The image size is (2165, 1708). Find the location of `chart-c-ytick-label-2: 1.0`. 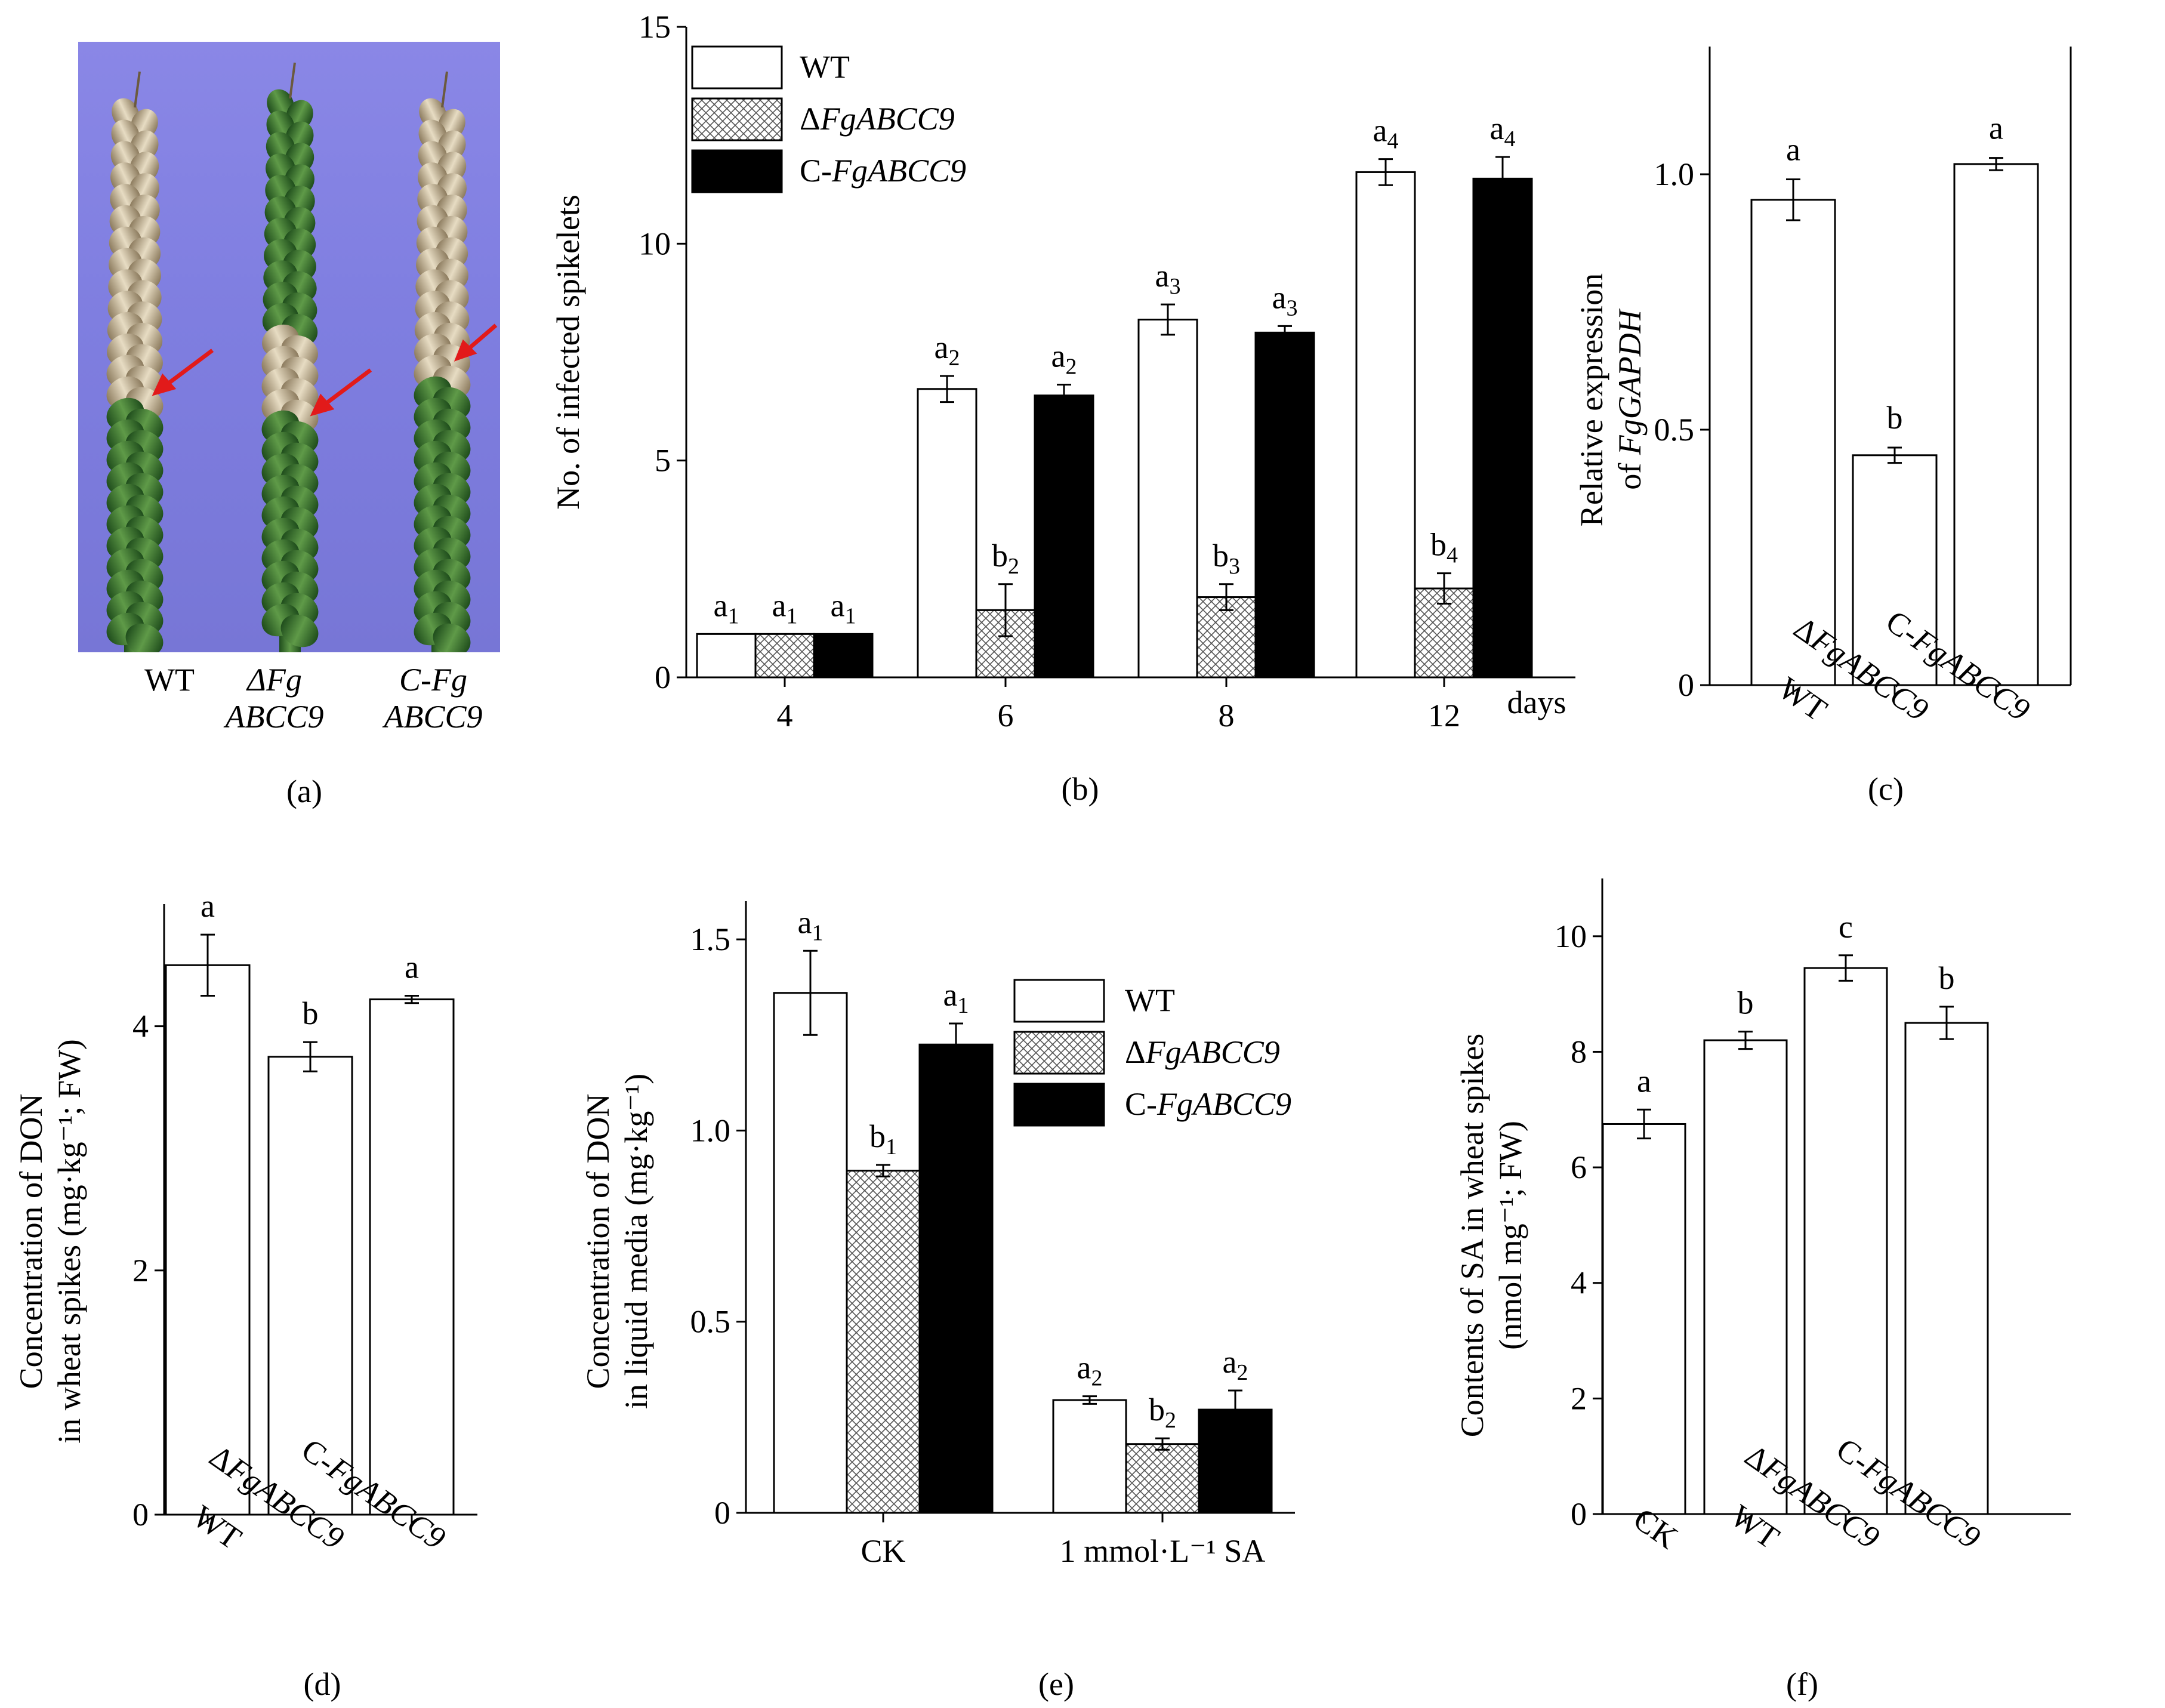

chart-c-ytick-label-2: 1.0 is located at coordinates (1674, 174).